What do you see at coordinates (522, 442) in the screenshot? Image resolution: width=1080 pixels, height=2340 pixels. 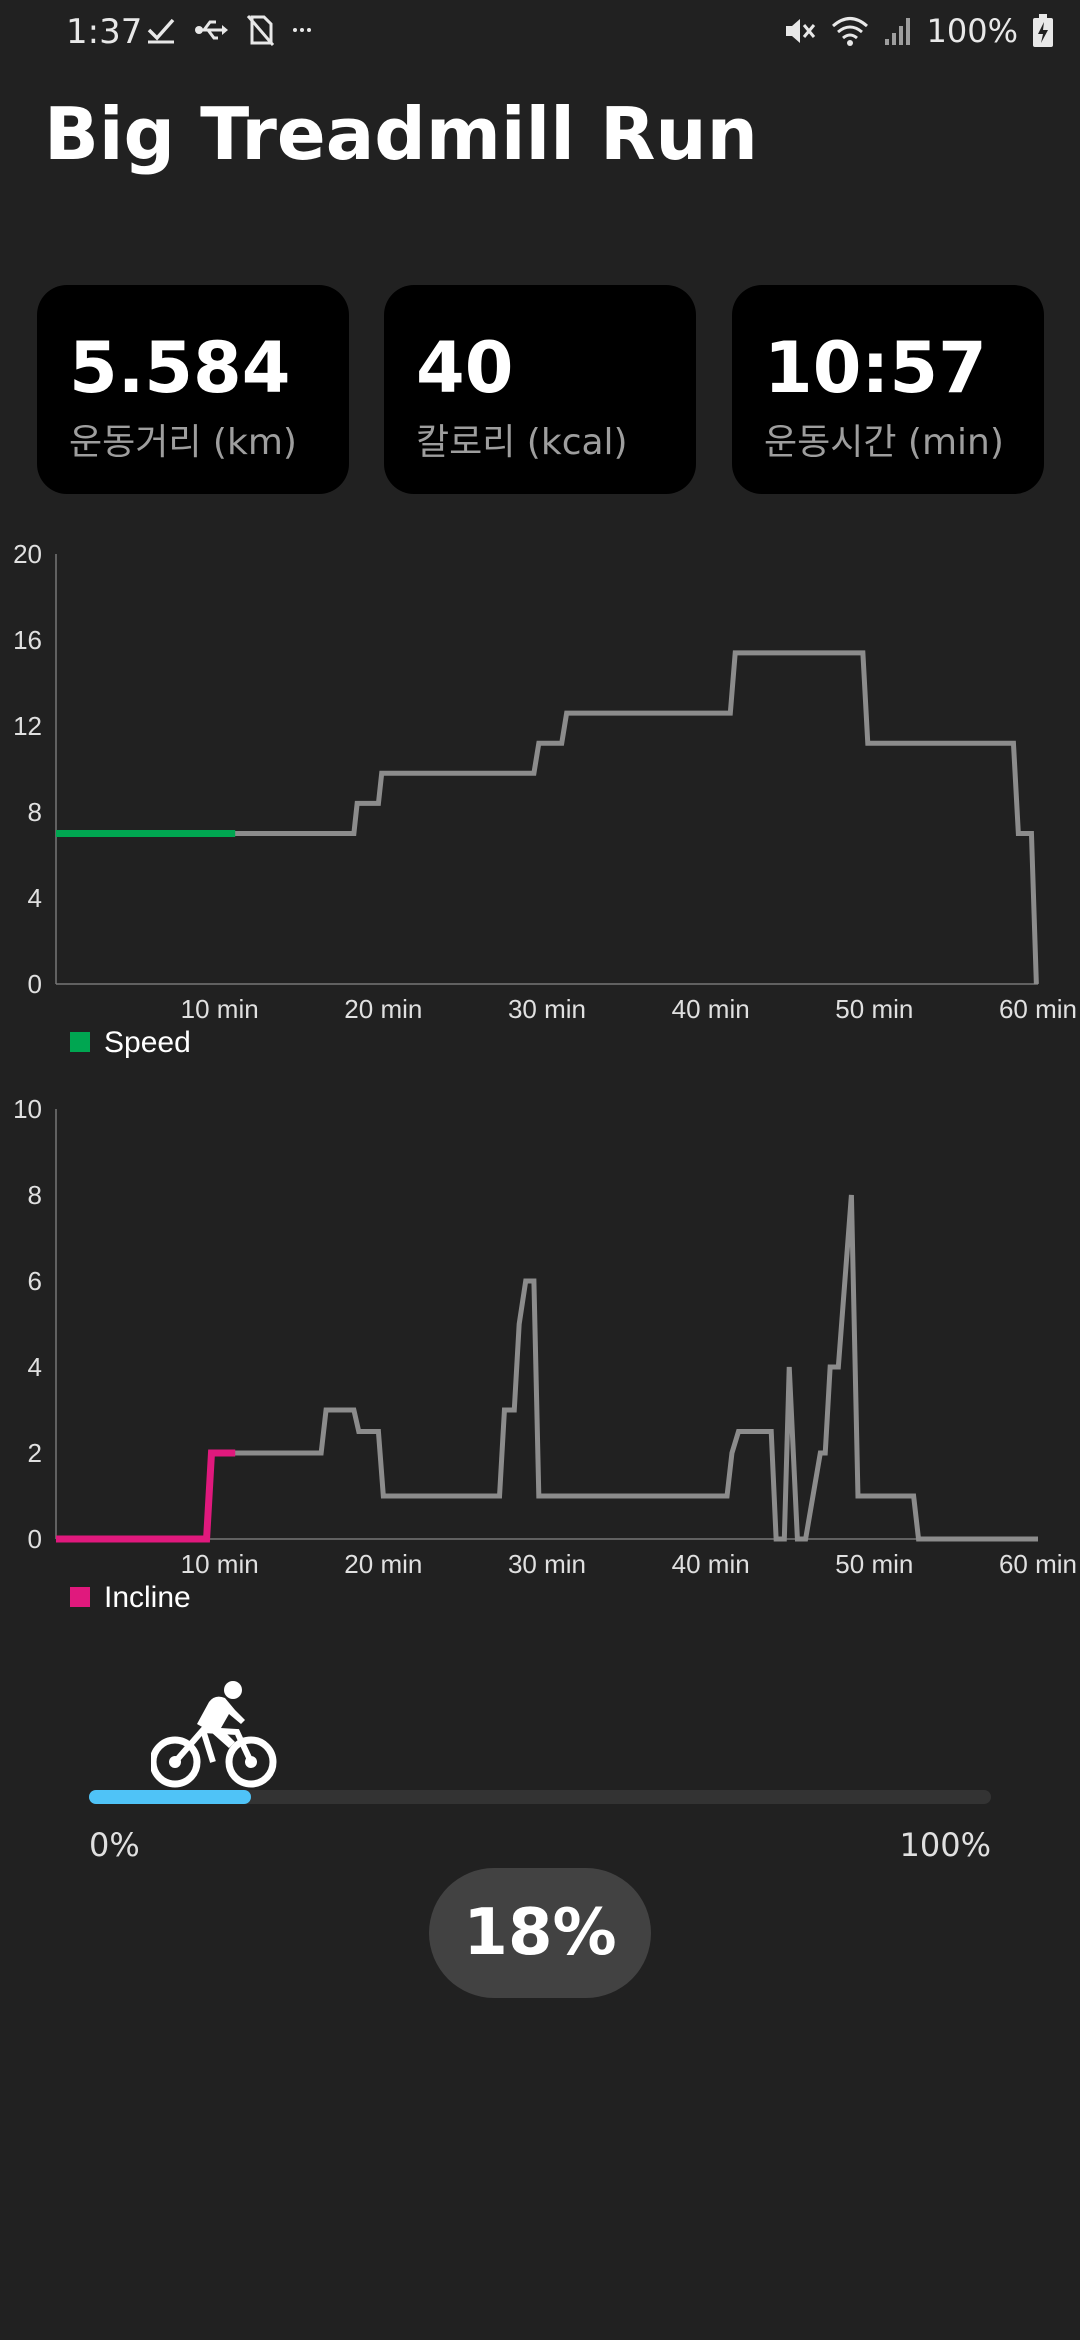 I see `calories-label: 칼로리 (kcal)` at bounding box center [522, 442].